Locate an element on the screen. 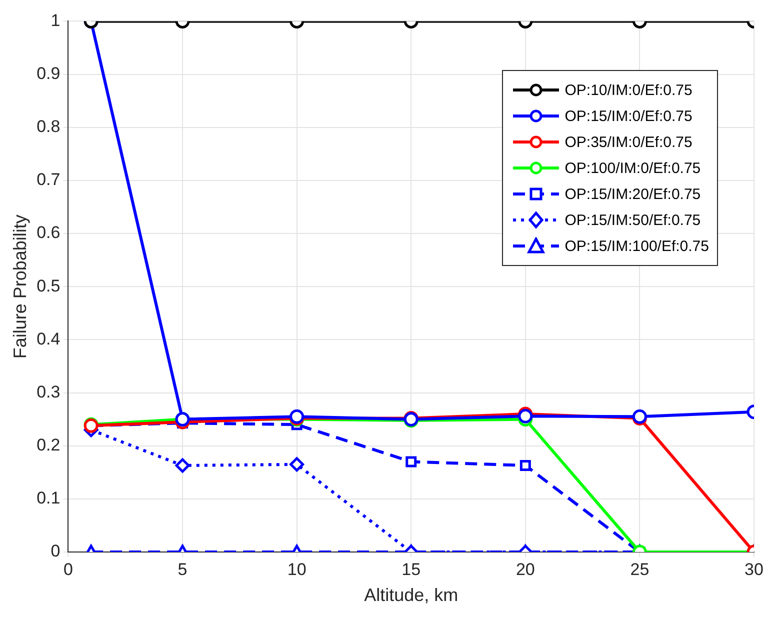  y-tick-label: 0.6 is located at coordinates (48, 232).